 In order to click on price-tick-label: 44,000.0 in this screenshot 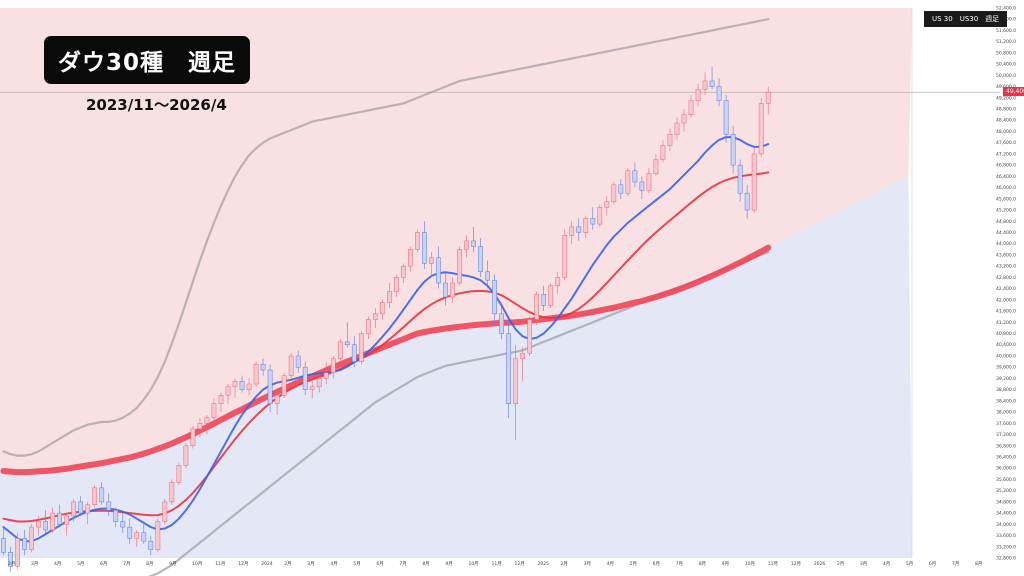, I will do `click(1006, 244)`.